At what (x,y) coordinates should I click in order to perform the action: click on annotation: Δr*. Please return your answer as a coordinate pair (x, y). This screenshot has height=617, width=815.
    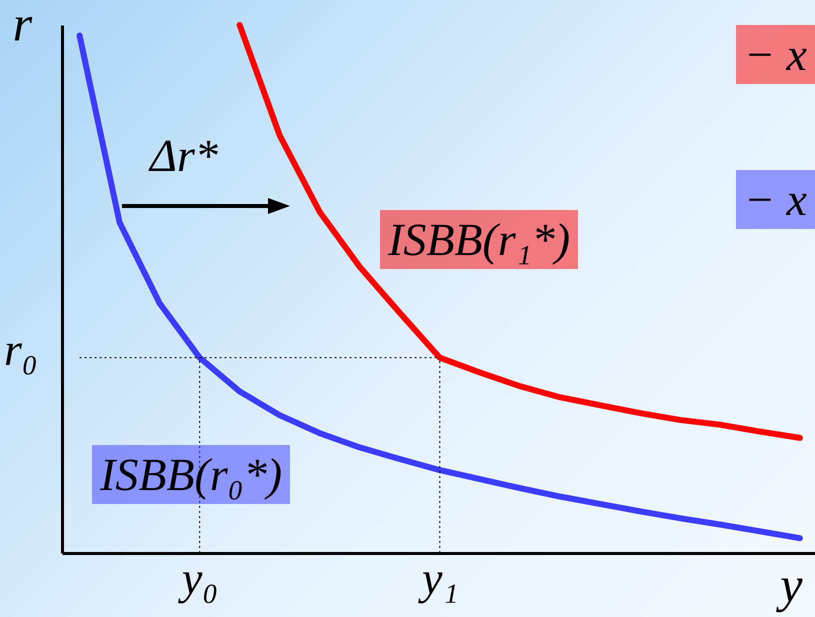
    Looking at the image, I should click on (184, 156).